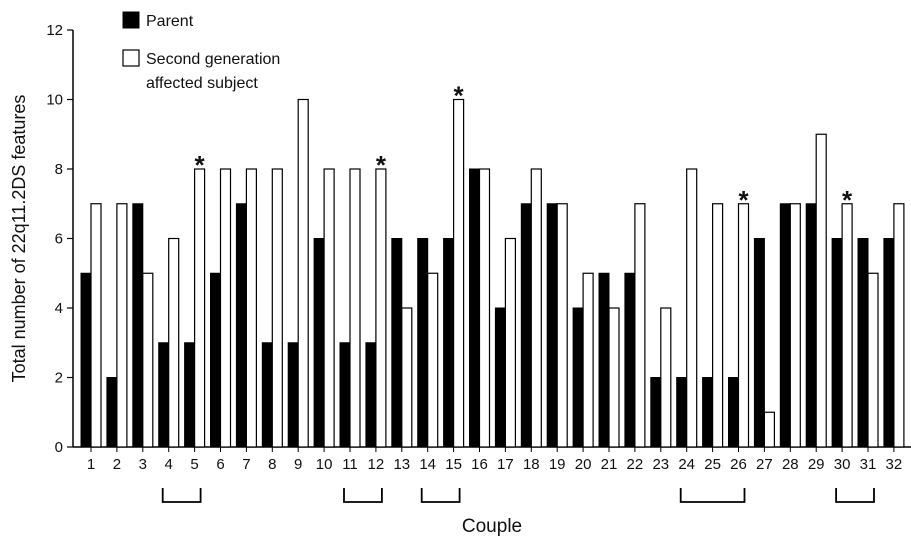 The height and width of the screenshot is (538, 911). I want to click on x-tick-label: 25, so click(712, 464).